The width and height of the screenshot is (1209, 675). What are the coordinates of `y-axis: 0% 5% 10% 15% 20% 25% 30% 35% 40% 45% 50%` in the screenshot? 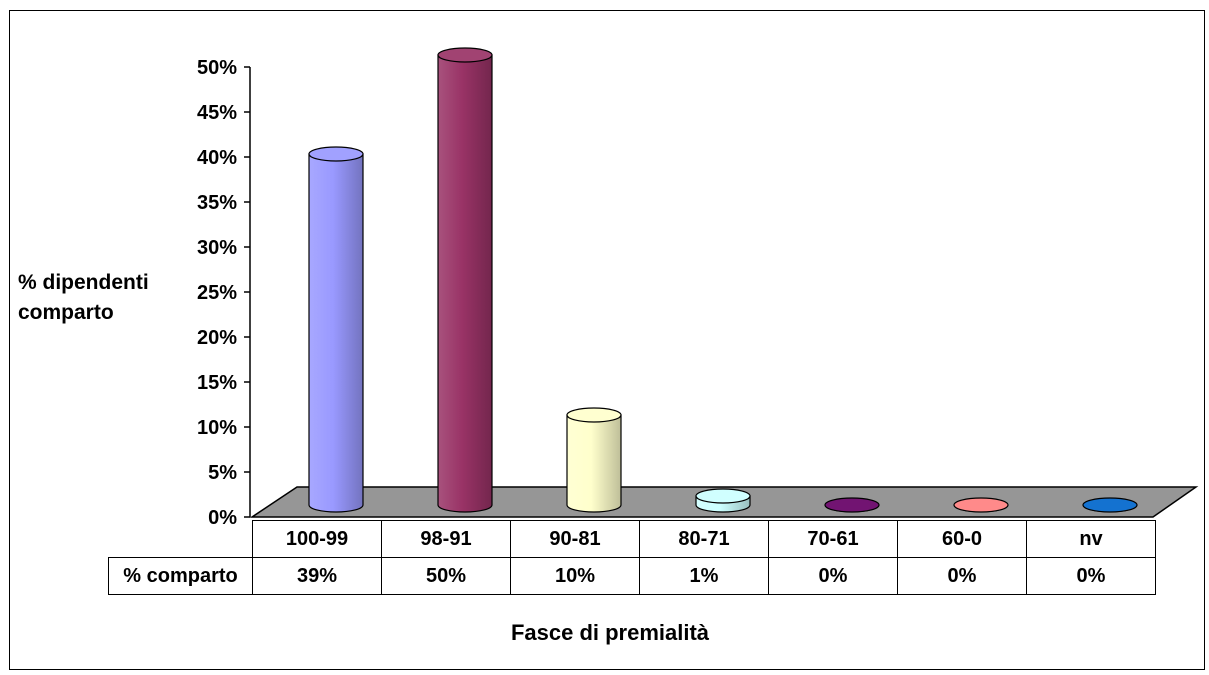 It's located at (224, 293).